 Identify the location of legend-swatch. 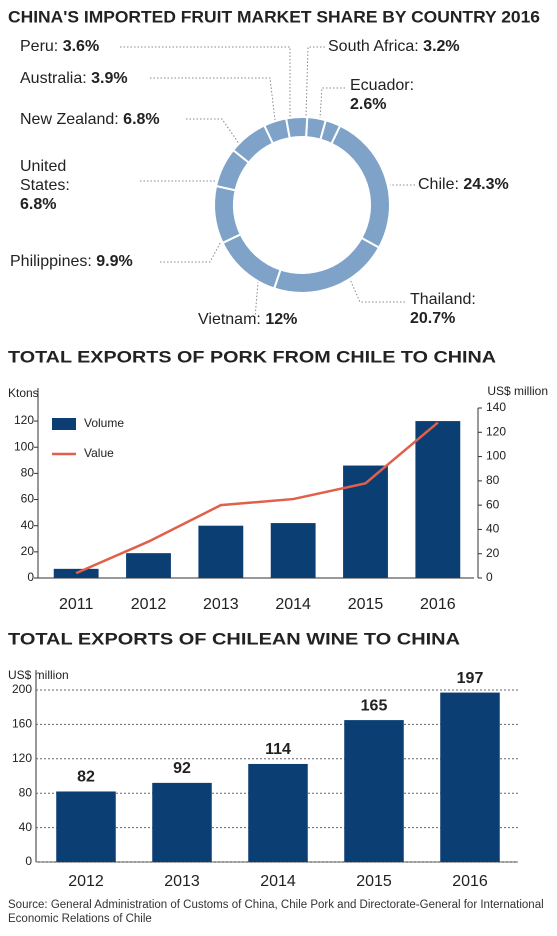
(64, 424).